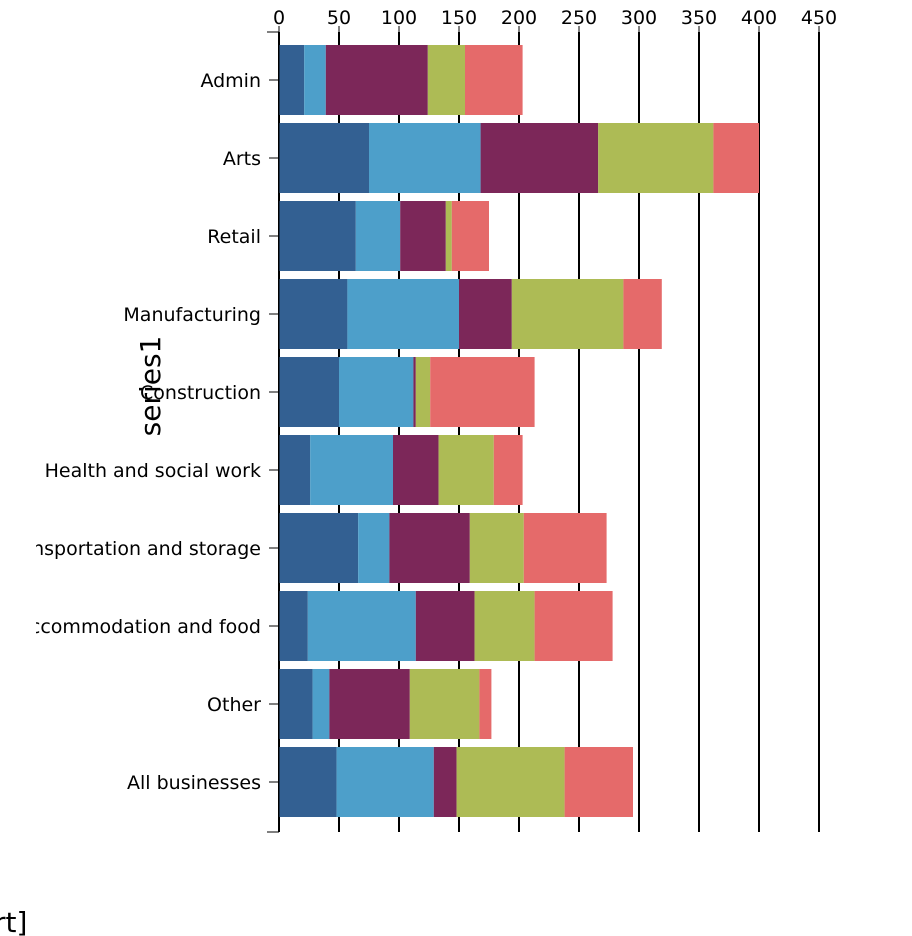  Describe the element at coordinates (242, 159) in the screenshot. I see `category-label: Arts` at that location.